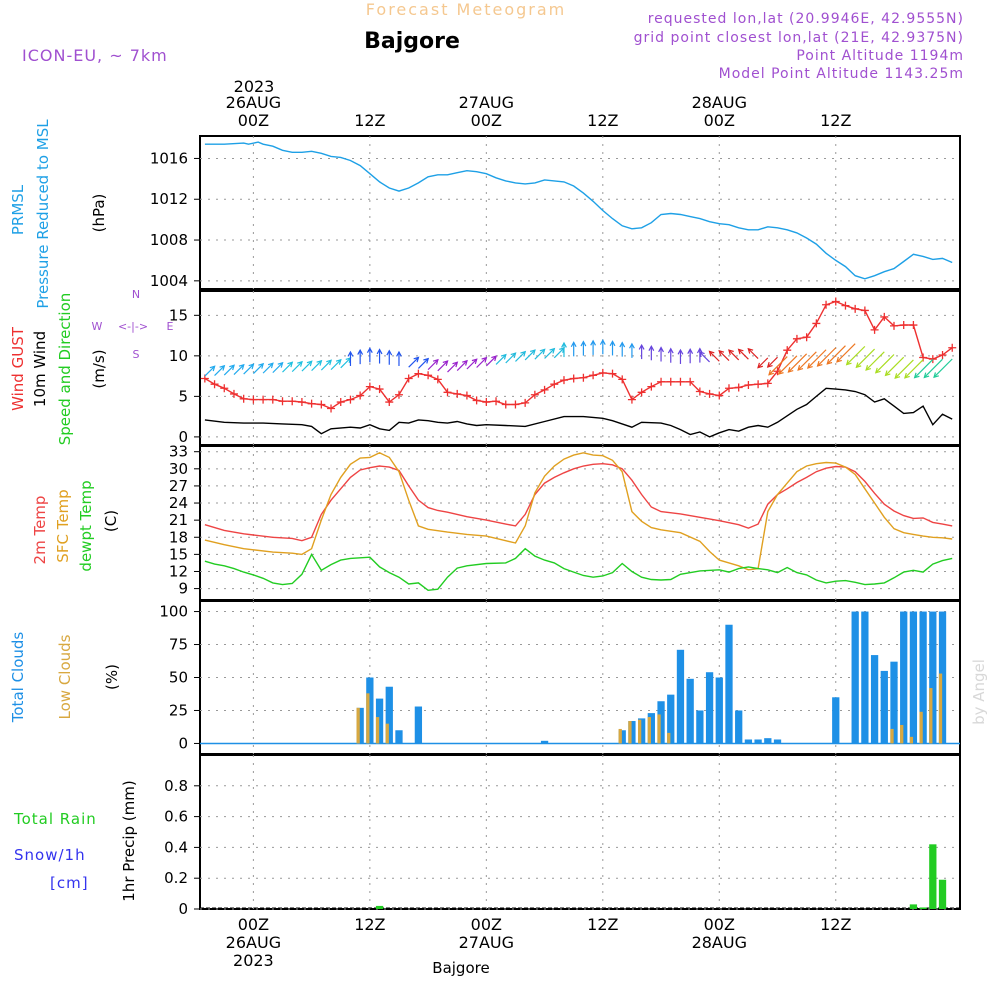 This screenshot has width=1000, height=1000. What do you see at coordinates (178, 486) in the screenshot?
I see `y-tick-label: 27` at bounding box center [178, 486].